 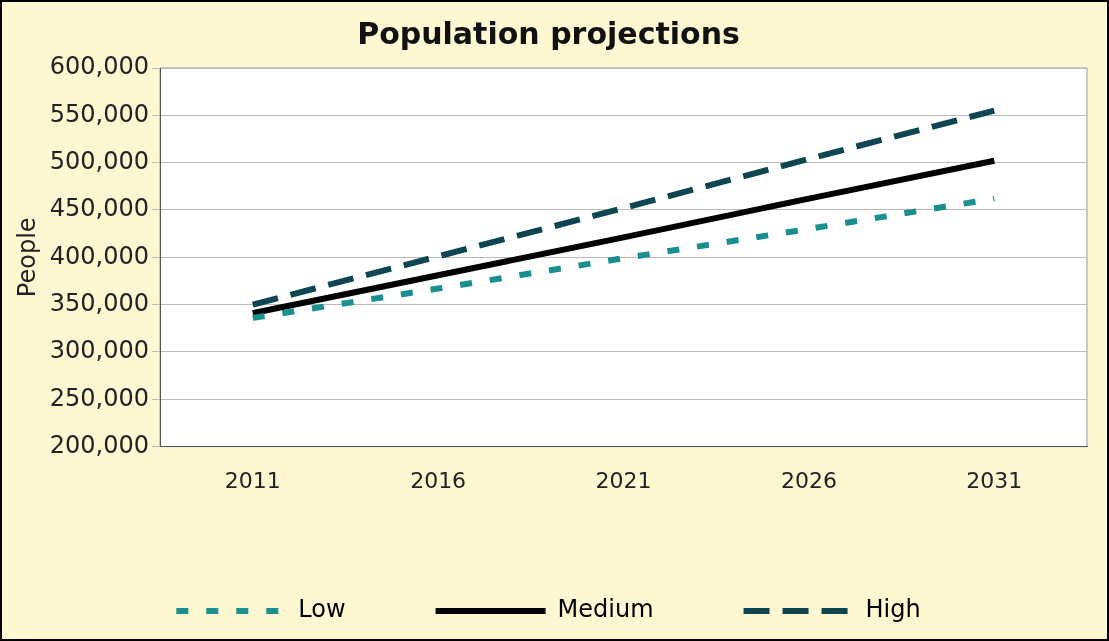 I want to click on x-tick-label: 2011, so click(x=252, y=480).